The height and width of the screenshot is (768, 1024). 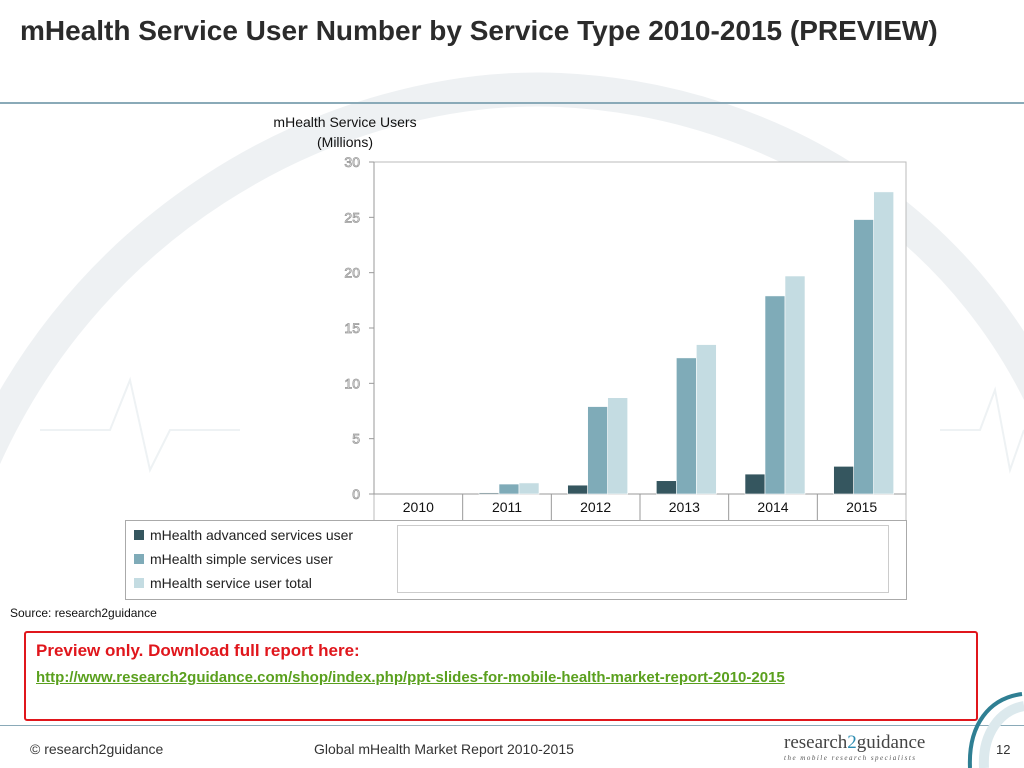 I want to click on legend-item-total: mHealth service user total, so click(x=223, y=583).